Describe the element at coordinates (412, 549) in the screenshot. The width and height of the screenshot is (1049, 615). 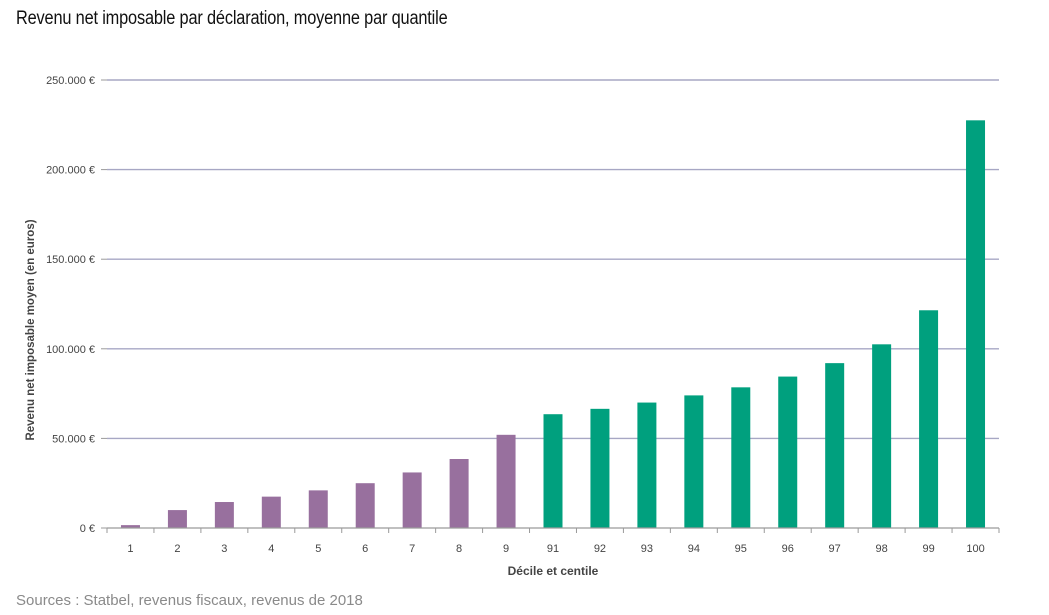
I see `x-tick-label: 7` at that location.